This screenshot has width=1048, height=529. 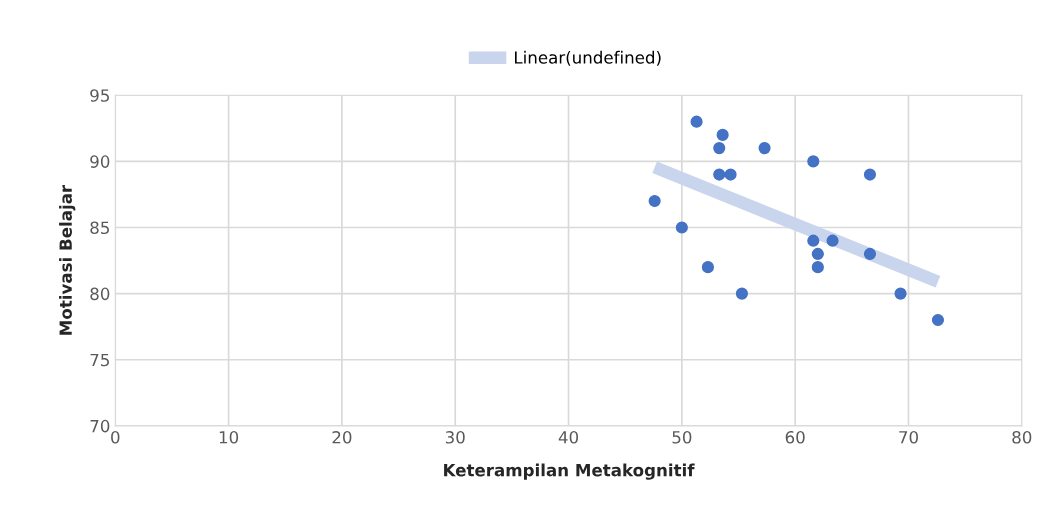 What do you see at coordinates (99, 228) in the screenshot?
I see `y-tick-label: 85` at bounding box center [99, 228].